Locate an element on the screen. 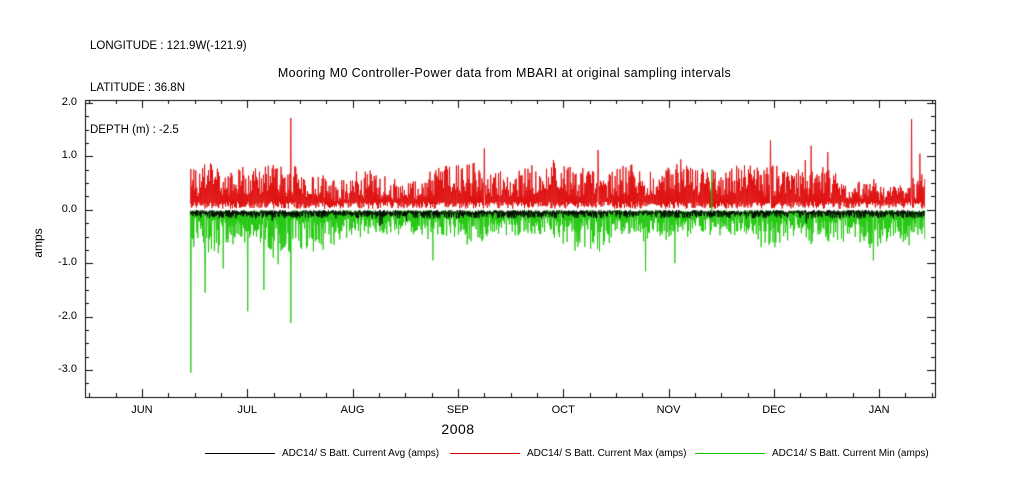  avg-line-swatch is located at coordinates (240, 453).